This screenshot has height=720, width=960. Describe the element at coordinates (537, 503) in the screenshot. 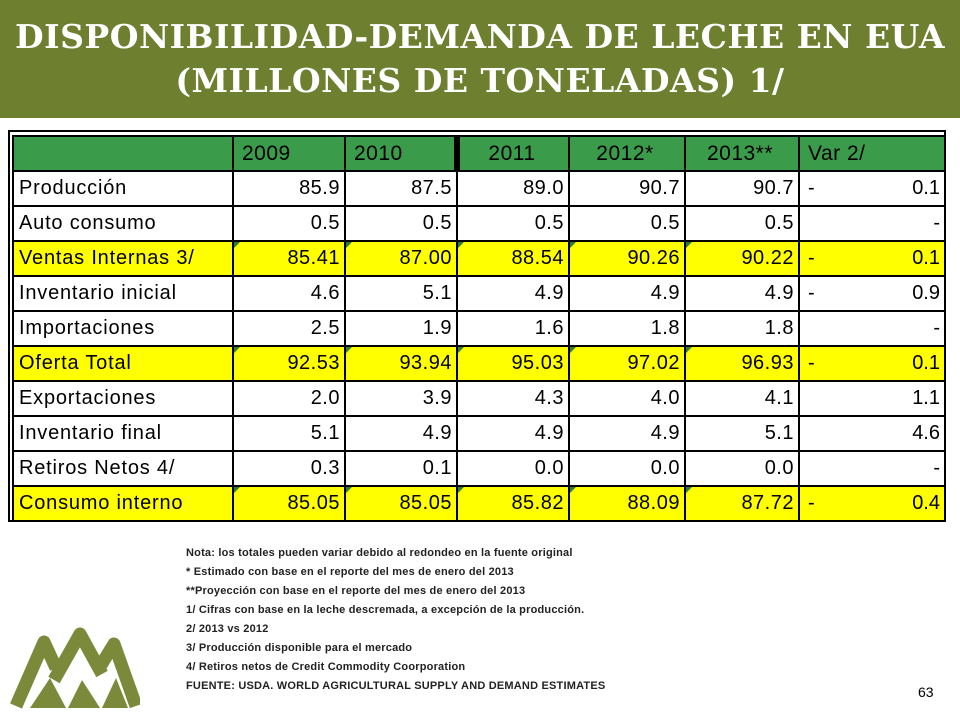

I see `value-text: 85.82` at that location.